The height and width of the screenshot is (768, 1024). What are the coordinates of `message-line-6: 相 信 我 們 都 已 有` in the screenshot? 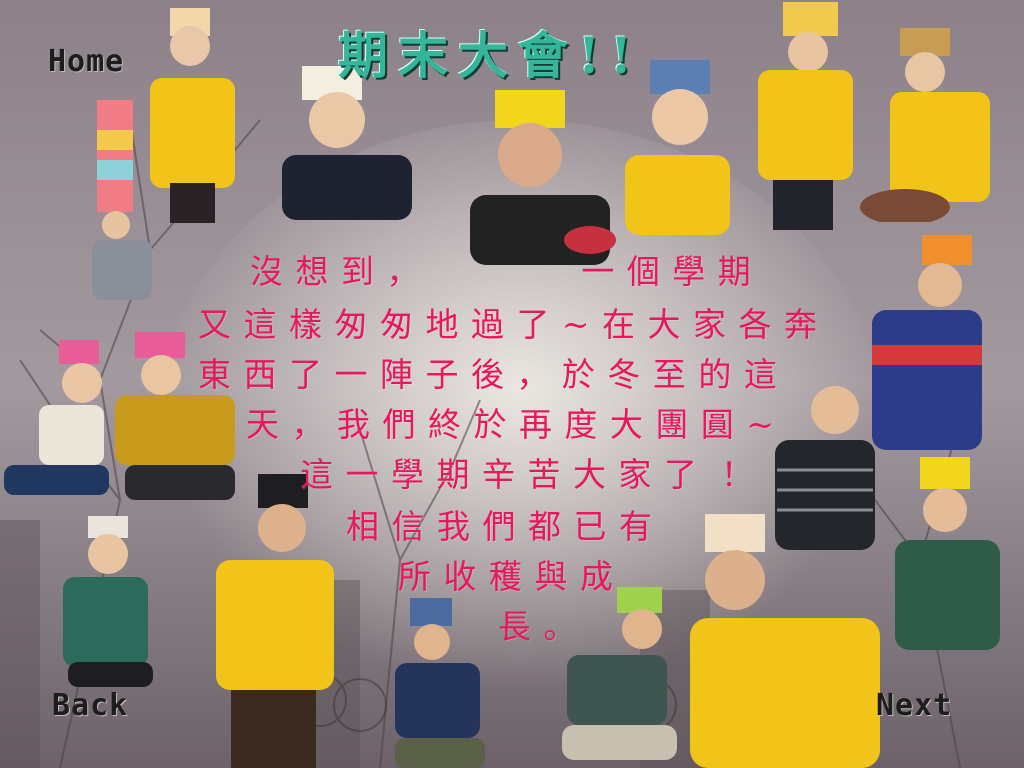 It's located at (499, 526).